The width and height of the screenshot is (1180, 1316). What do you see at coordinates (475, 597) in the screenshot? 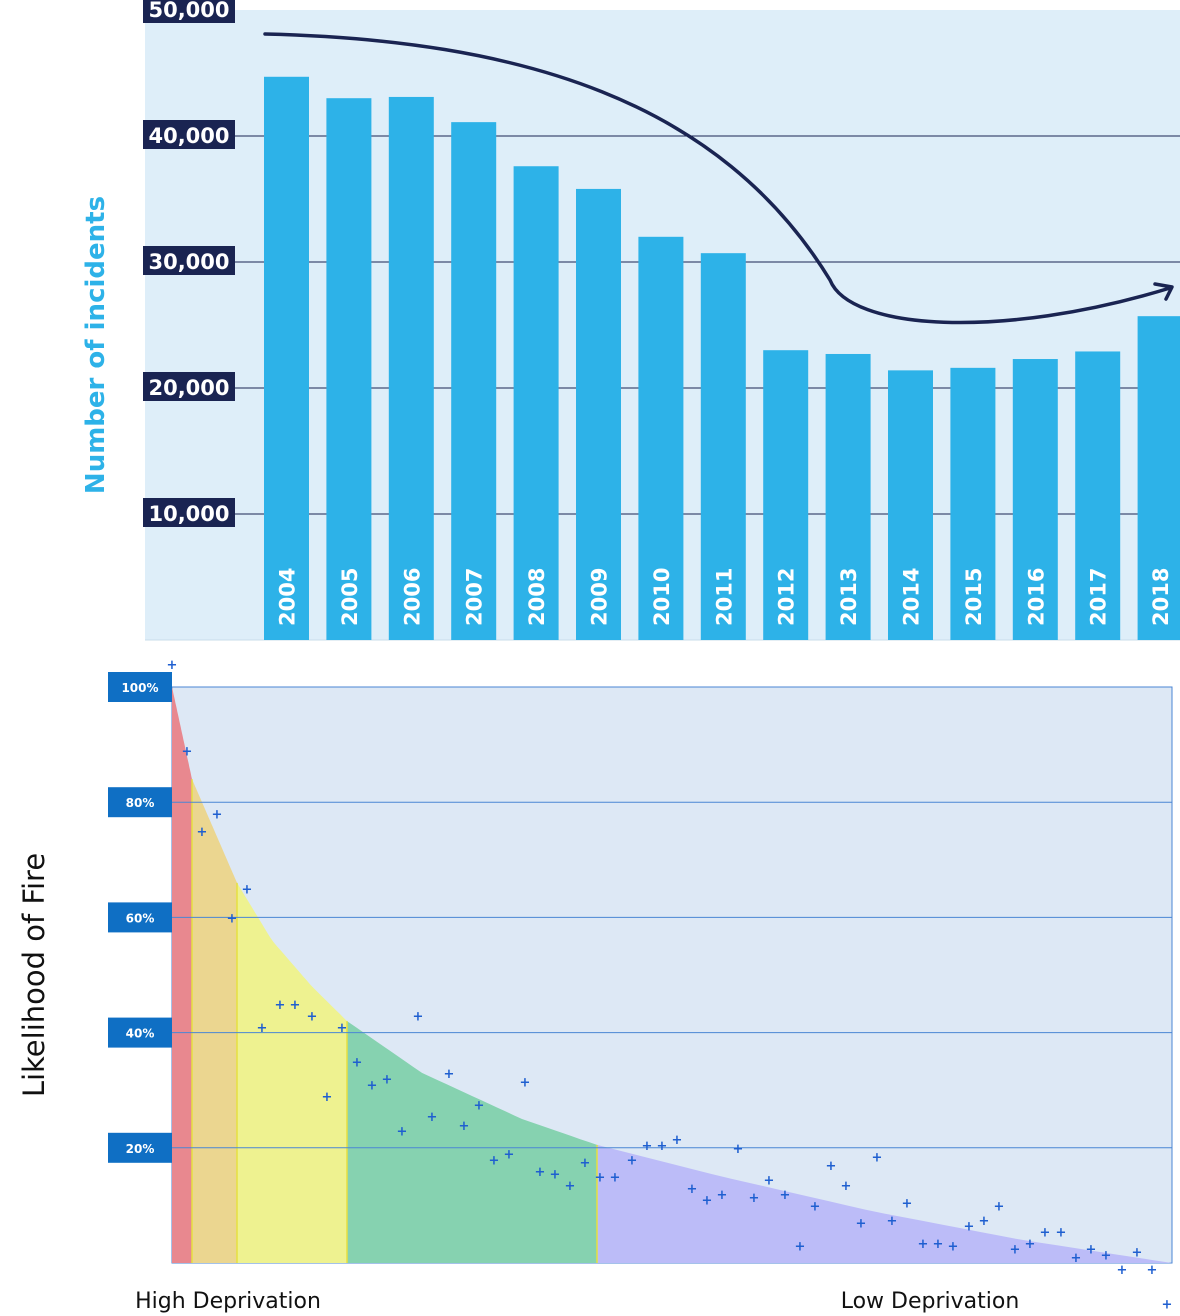
I see `x-tick-label: 2007` at bounding box center [475, 597].